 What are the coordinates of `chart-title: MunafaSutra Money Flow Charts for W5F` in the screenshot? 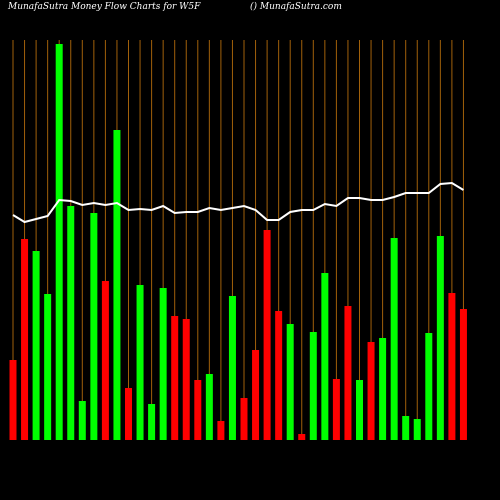 It's located at (104, 7).